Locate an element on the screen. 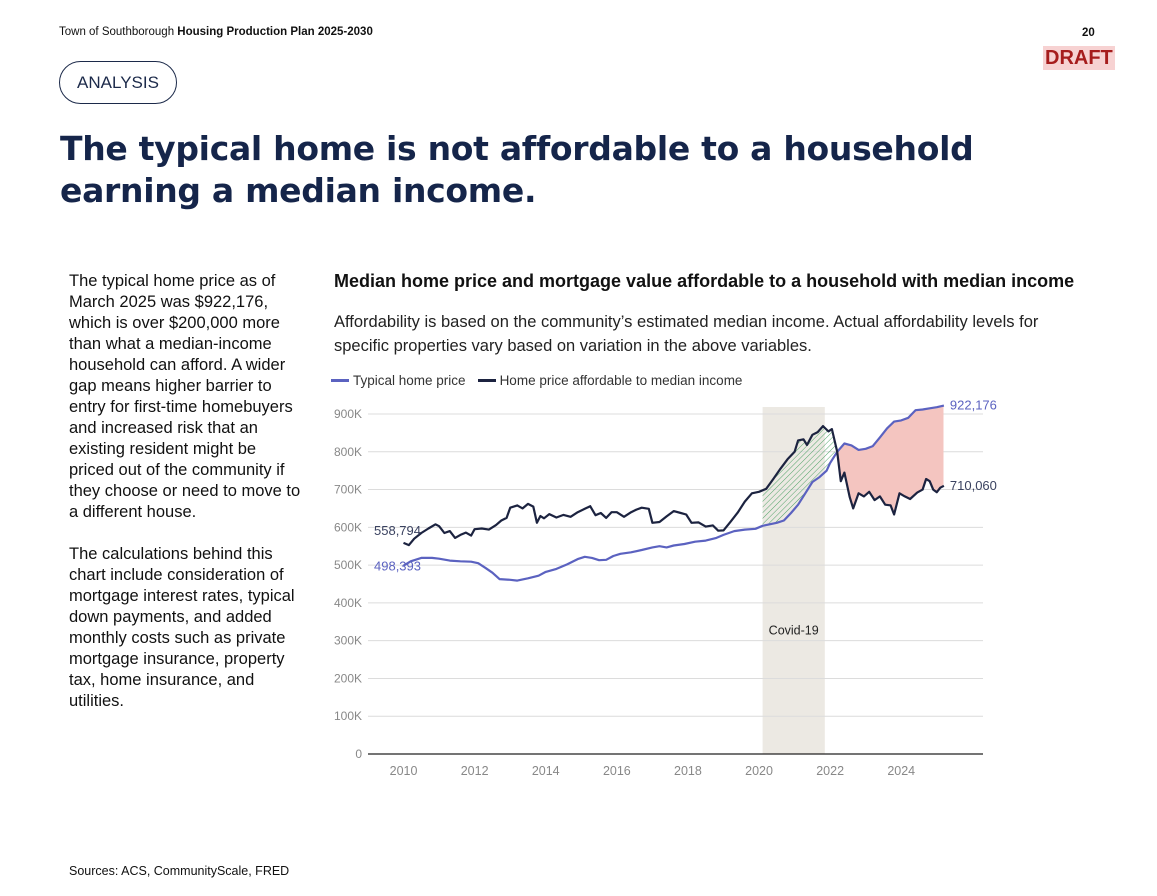 The height and width of the screenshot is (896, 1157). x-tick-label: 2016 is located at coordinates (617, 771).